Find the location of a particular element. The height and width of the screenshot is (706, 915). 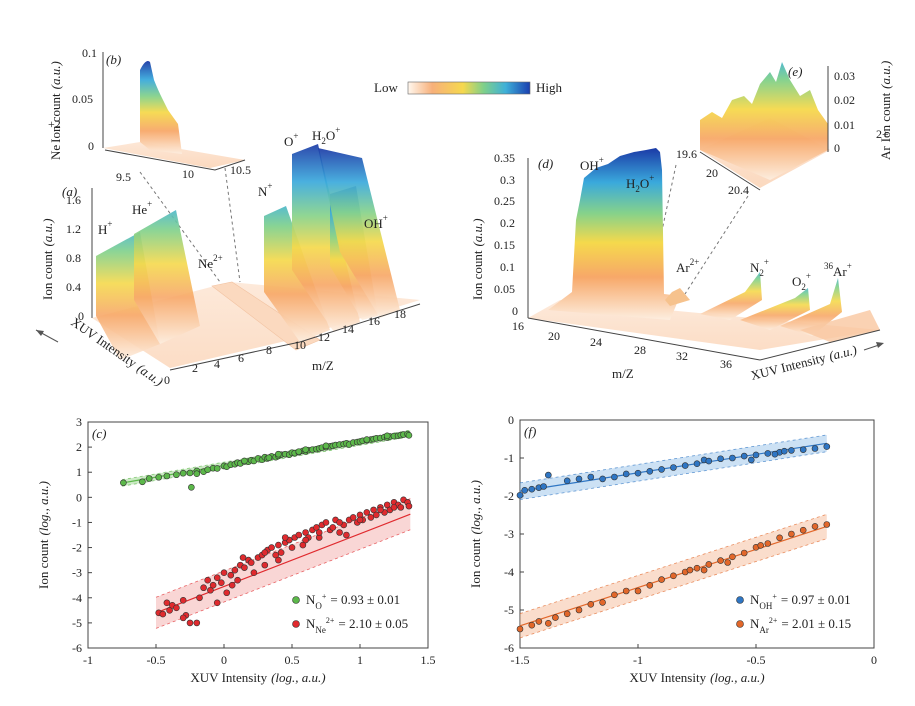

panel-d-peak-oh-h2o is located at coordinates (614, 234).